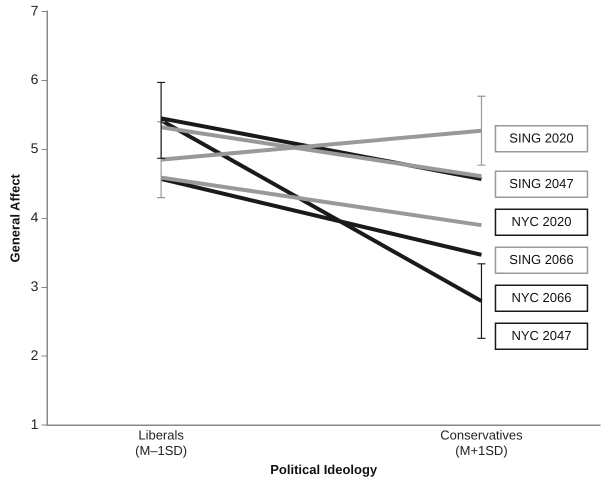  What do you see at coordinates (541, 259) in the screenshot?
I see `text: SING 2066` at bounding box center [541, 259].